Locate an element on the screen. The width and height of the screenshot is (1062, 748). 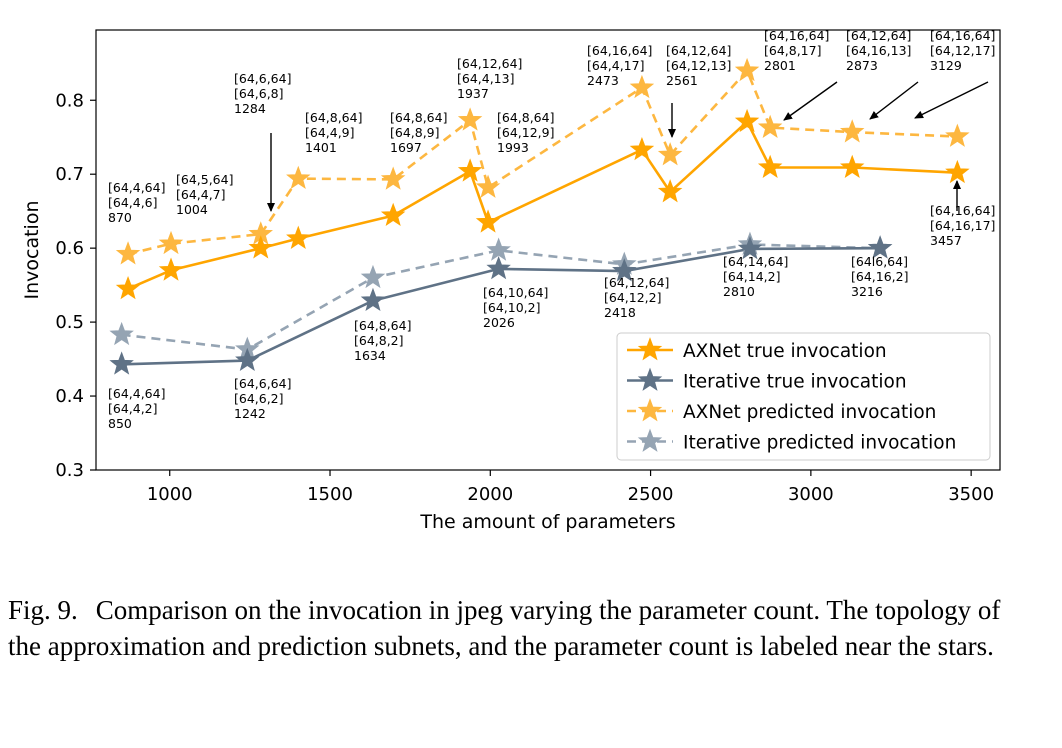
legend-label: Iterative predicted invocation is located at coordinates (819, 443).